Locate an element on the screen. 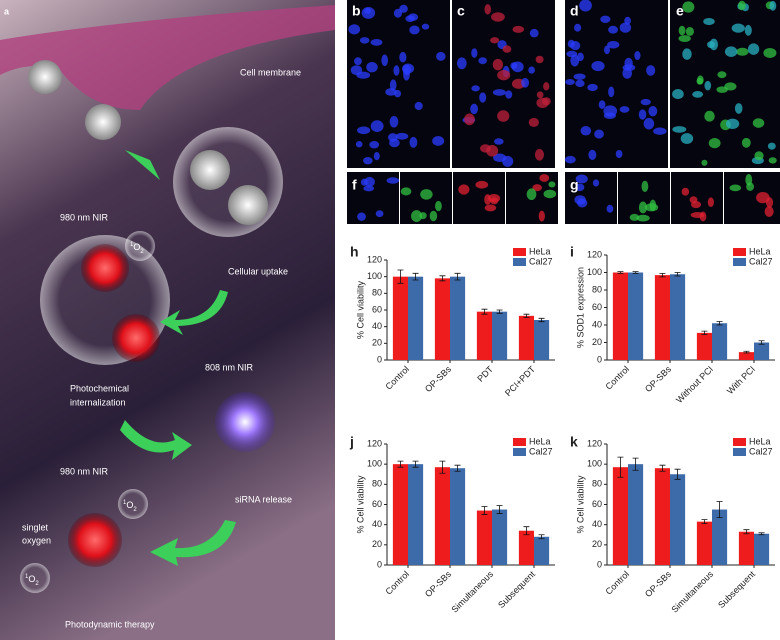 This screenshot has width=780, height=640. nanoparticle is located at coordinates (210, 170).